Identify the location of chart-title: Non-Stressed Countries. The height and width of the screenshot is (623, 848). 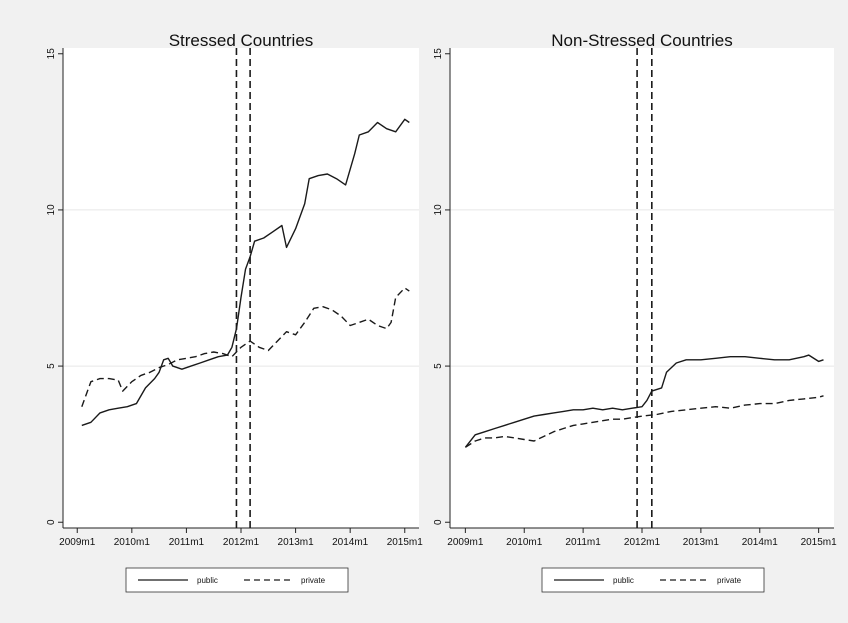
(641, 40).